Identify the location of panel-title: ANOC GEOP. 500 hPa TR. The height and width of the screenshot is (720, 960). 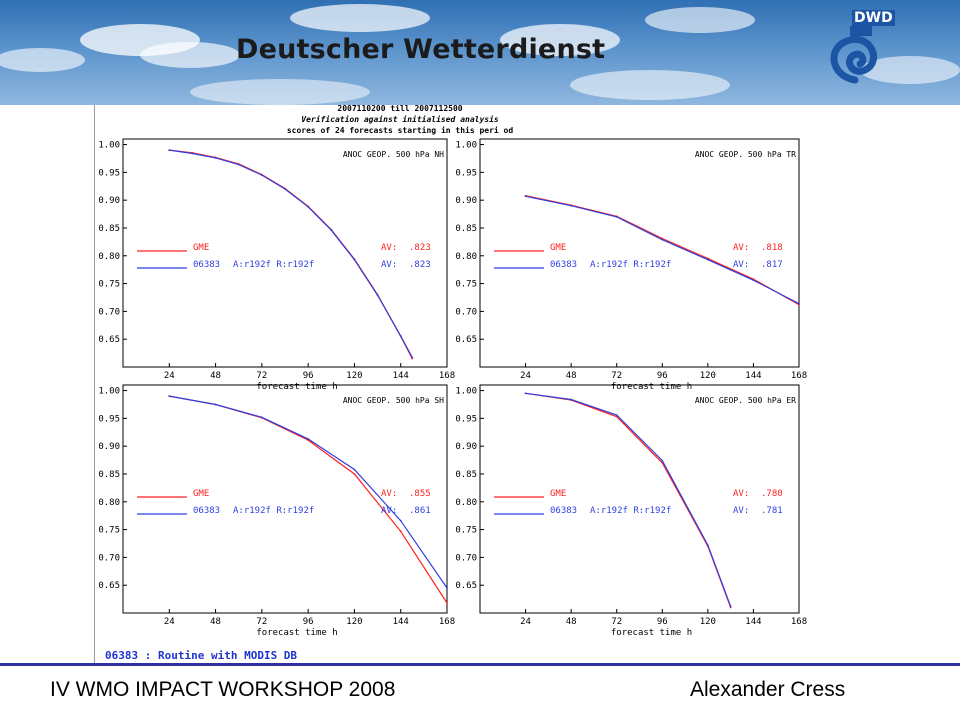
(745, 154).